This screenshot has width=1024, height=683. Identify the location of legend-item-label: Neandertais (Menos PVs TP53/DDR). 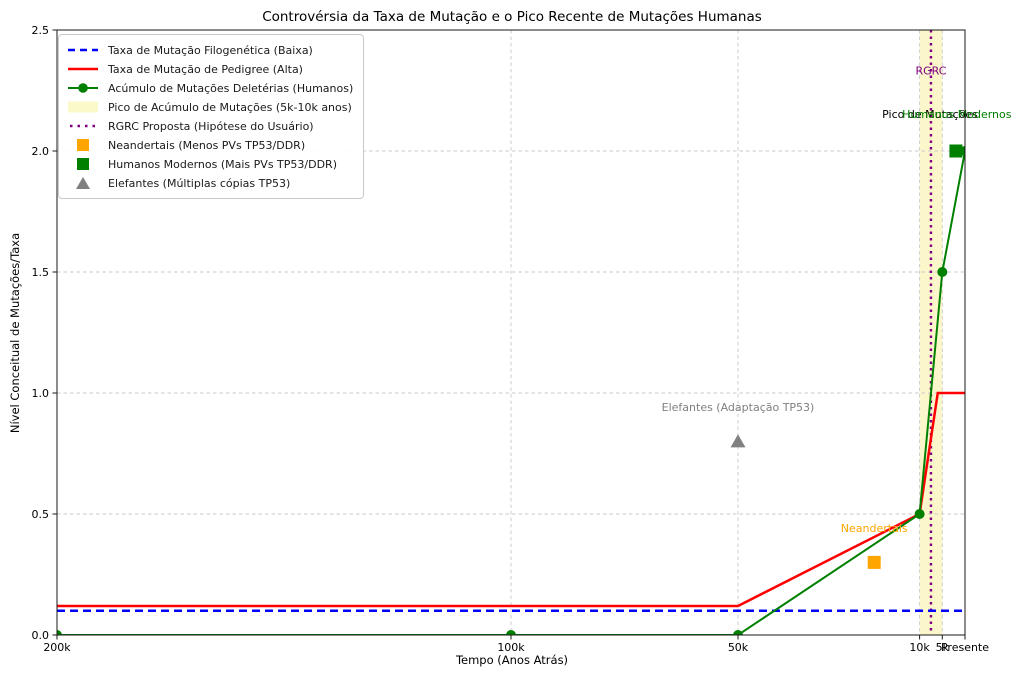
(207, 145).